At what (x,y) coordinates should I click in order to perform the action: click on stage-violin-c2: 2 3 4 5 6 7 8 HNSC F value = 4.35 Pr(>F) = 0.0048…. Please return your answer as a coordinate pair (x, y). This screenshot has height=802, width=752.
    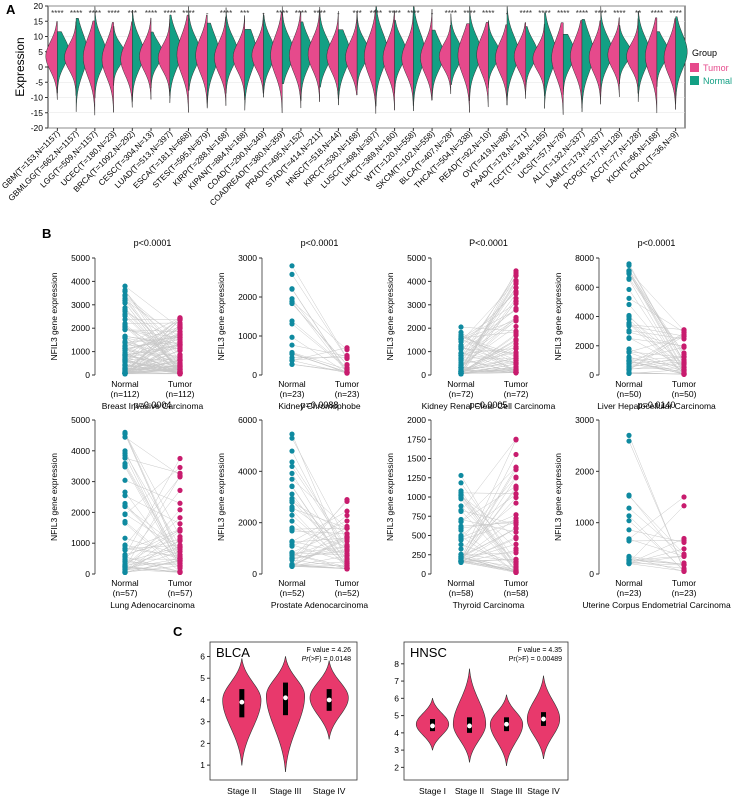
    Looking at the image, I should click on (481, 718).